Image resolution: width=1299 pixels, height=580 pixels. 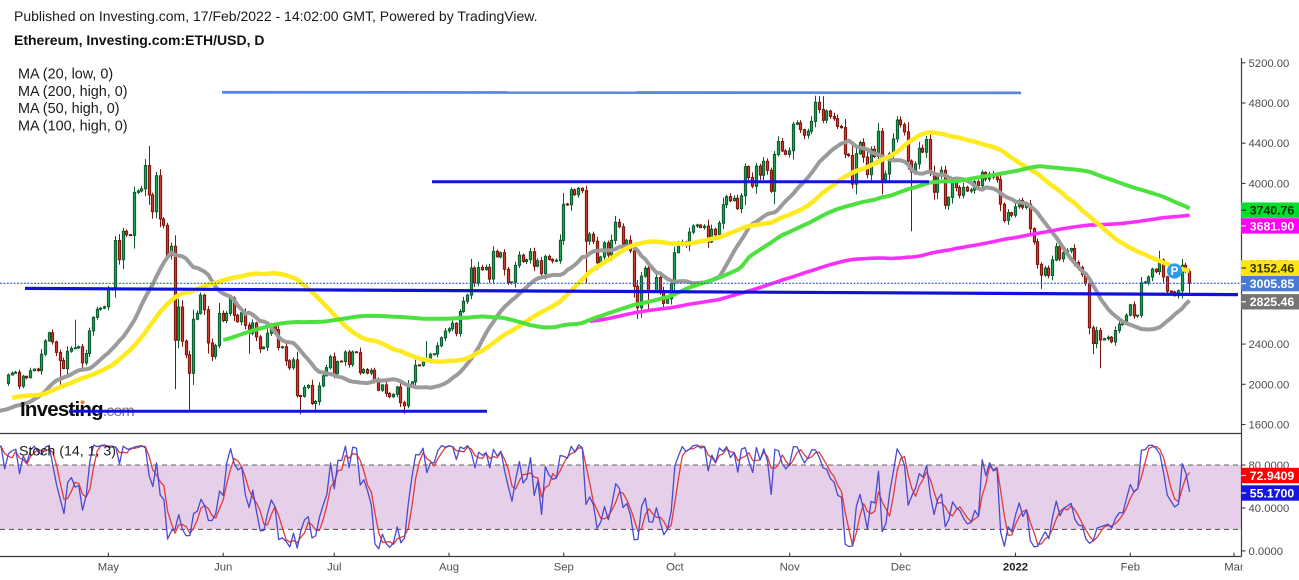 I want to click on svg-text: Dec, so click(x=901, y=568).